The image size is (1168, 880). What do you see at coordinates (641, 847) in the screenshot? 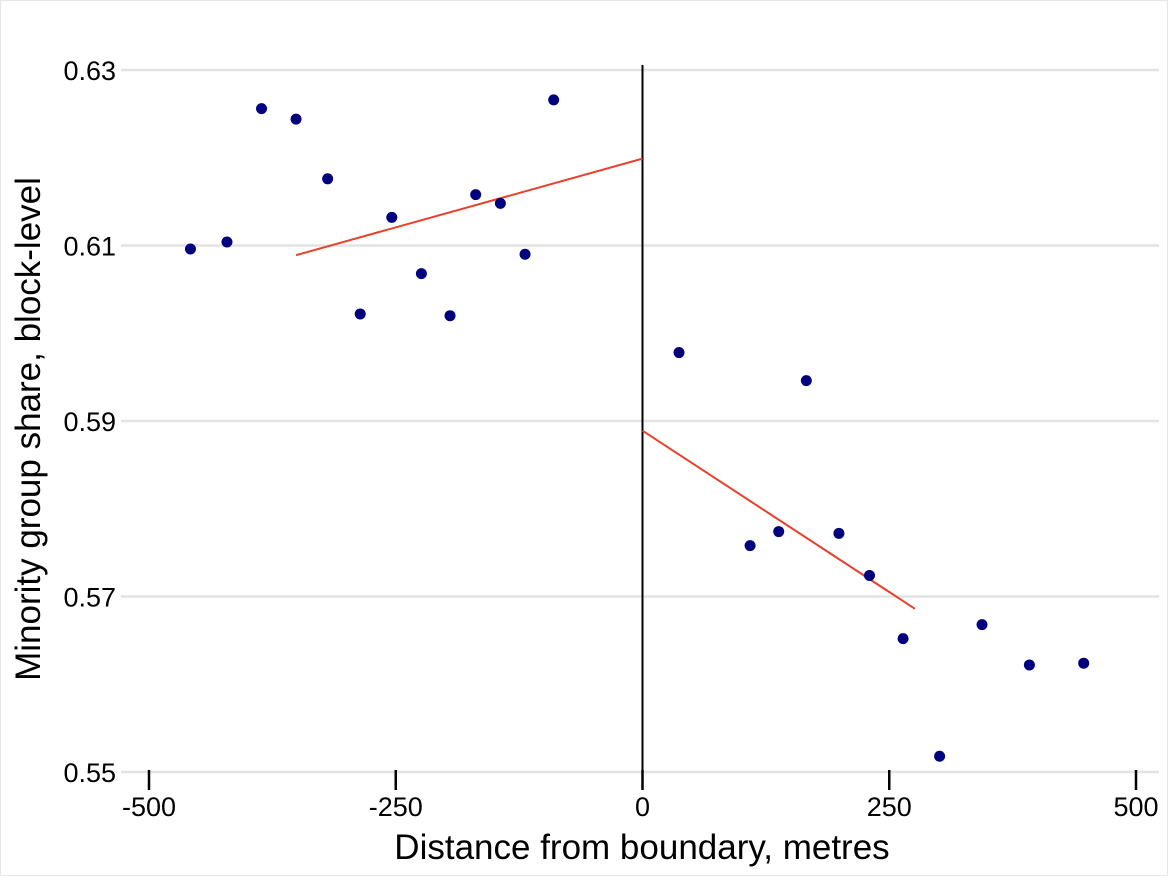
I see `x-axis-title: Distance from boundary, metres` at bounding box center [641, 847].